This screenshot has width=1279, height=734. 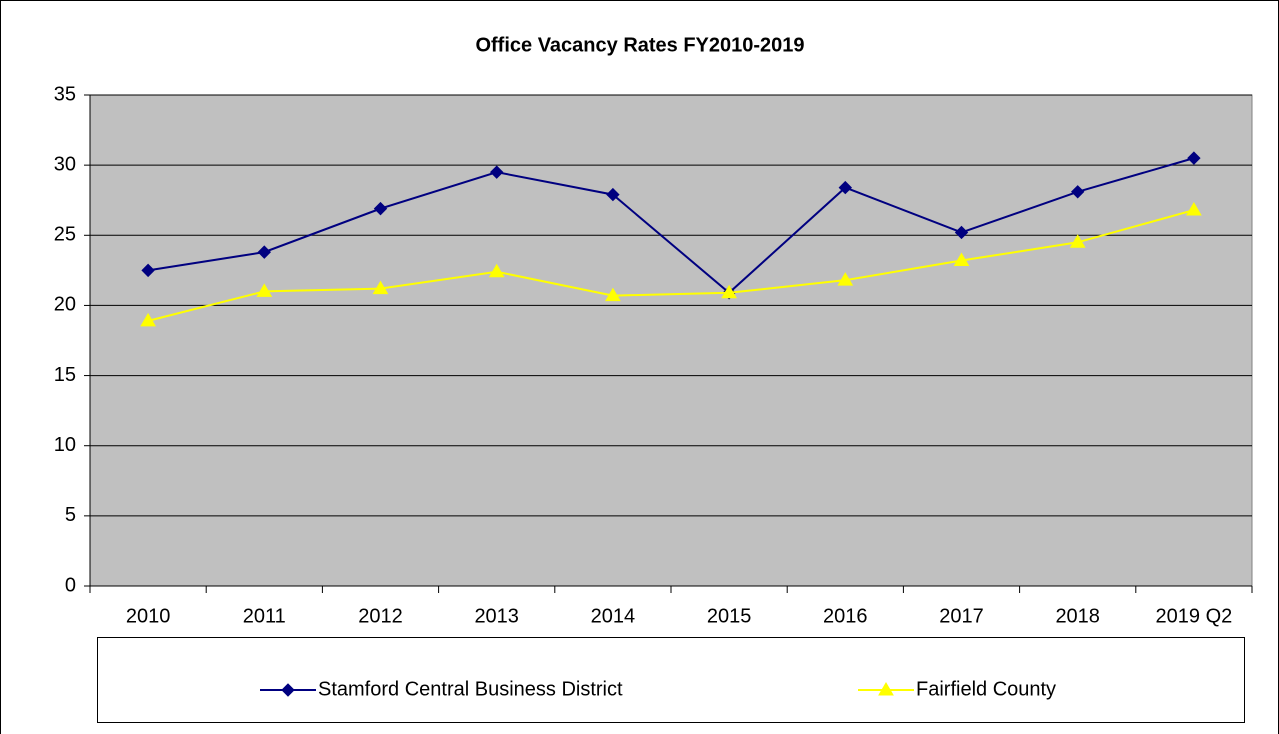 What do you see at coordinates (986, 689) in the screenshot?
I see `legend-label: Fairfield County` at bounding box center [986, 689].